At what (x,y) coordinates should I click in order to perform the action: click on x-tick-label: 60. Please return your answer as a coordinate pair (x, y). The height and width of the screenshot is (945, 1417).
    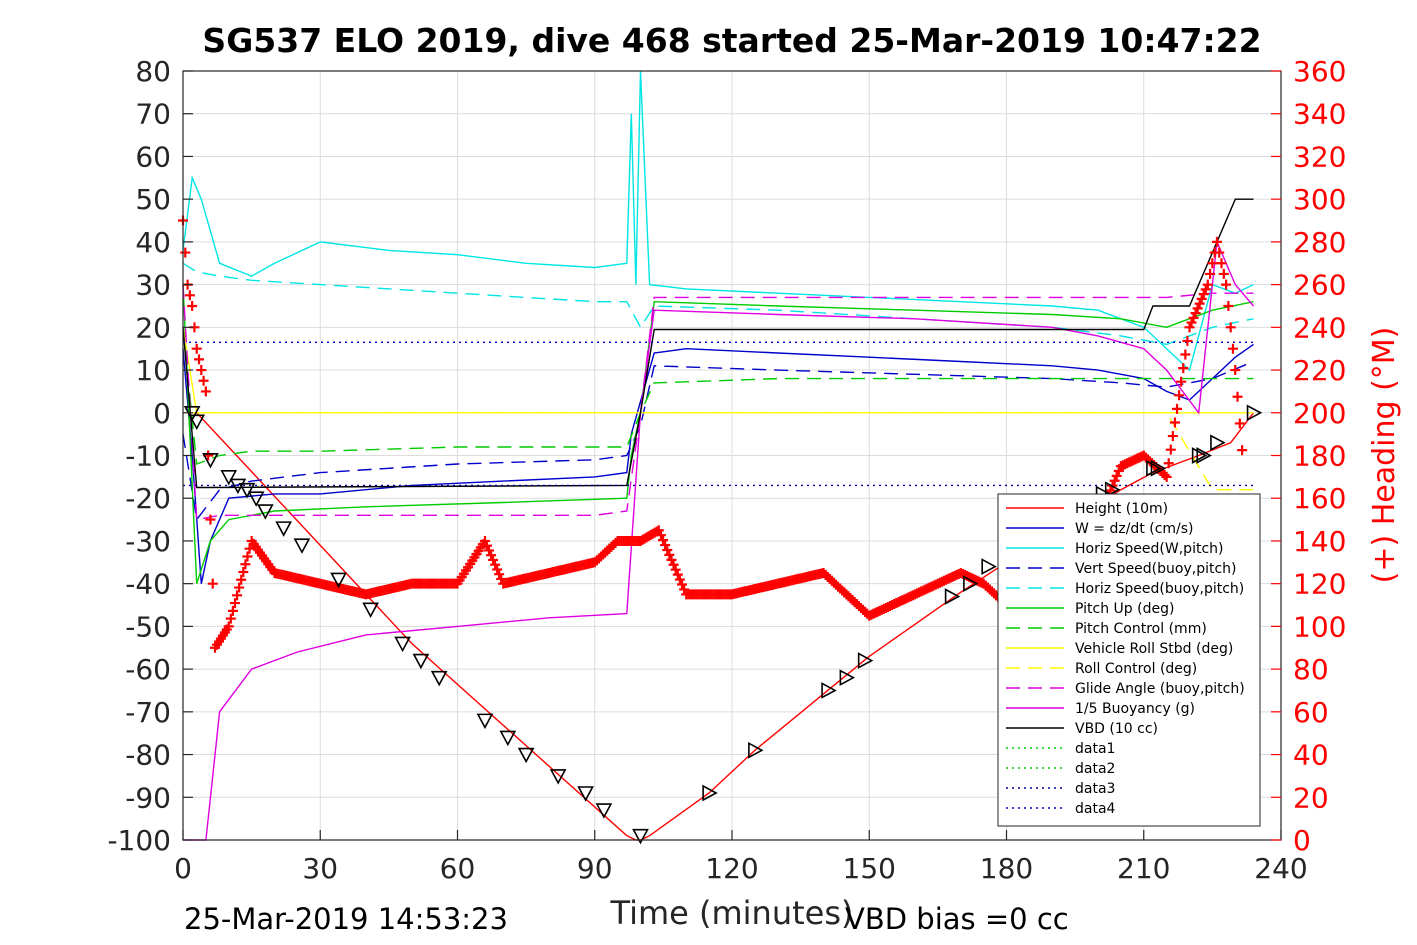
    Looking at the image, I should click on (458, 868).